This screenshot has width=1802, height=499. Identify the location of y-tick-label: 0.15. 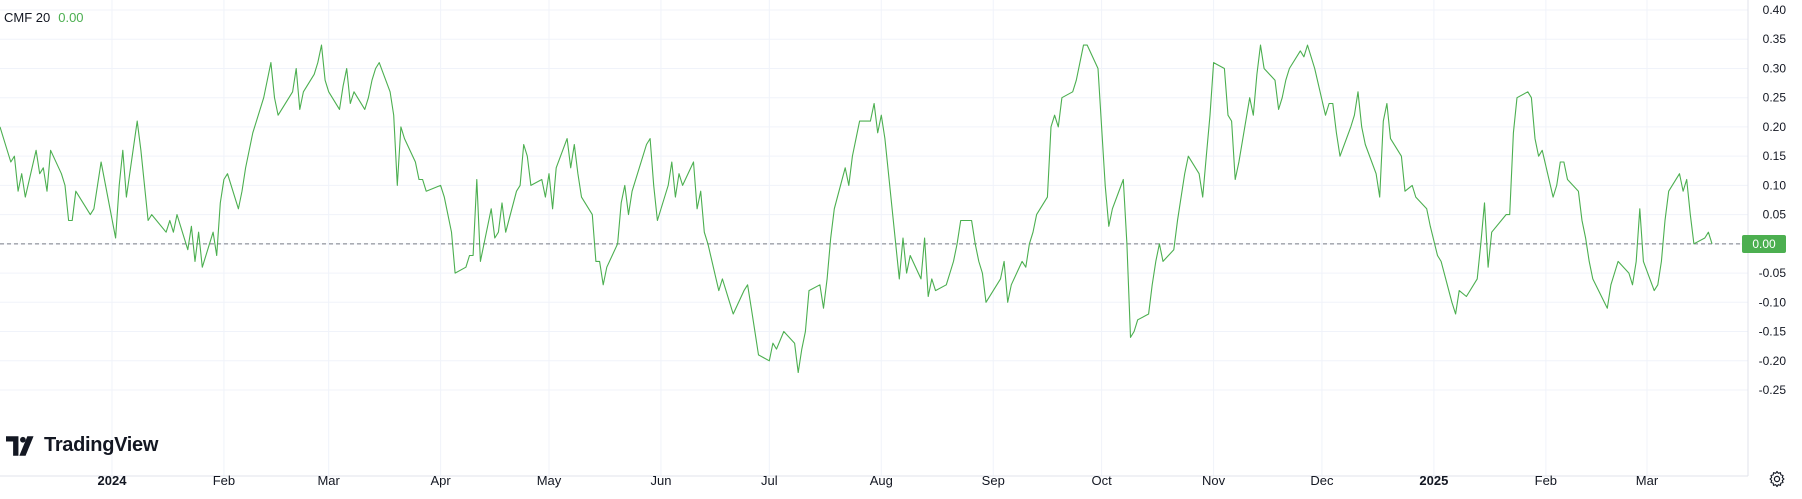
(1775, 156).